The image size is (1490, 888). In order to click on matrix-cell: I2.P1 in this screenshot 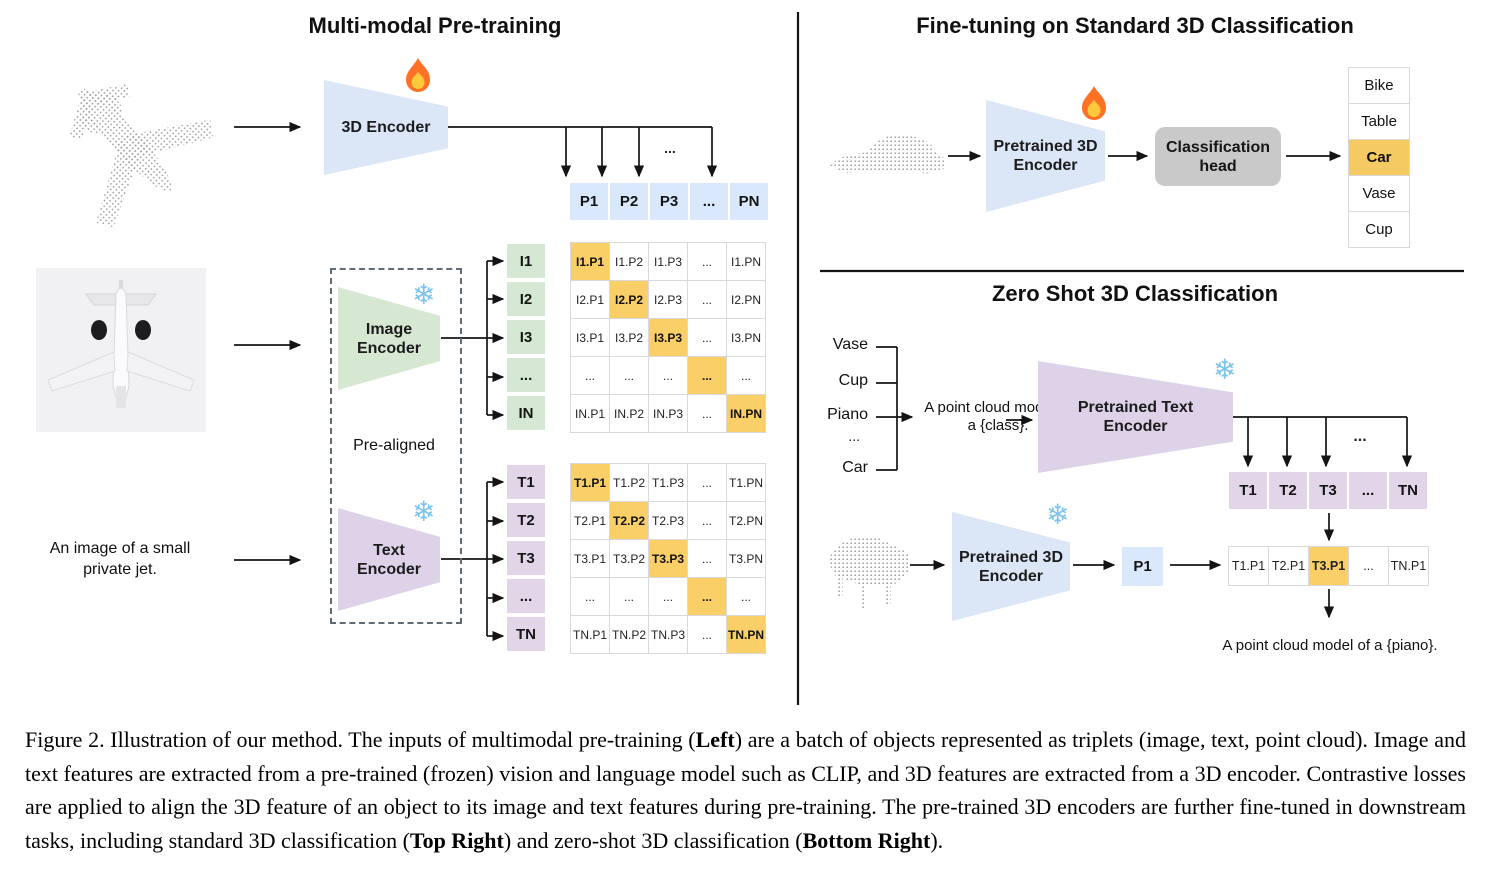, I will do `click(590, 299)`.